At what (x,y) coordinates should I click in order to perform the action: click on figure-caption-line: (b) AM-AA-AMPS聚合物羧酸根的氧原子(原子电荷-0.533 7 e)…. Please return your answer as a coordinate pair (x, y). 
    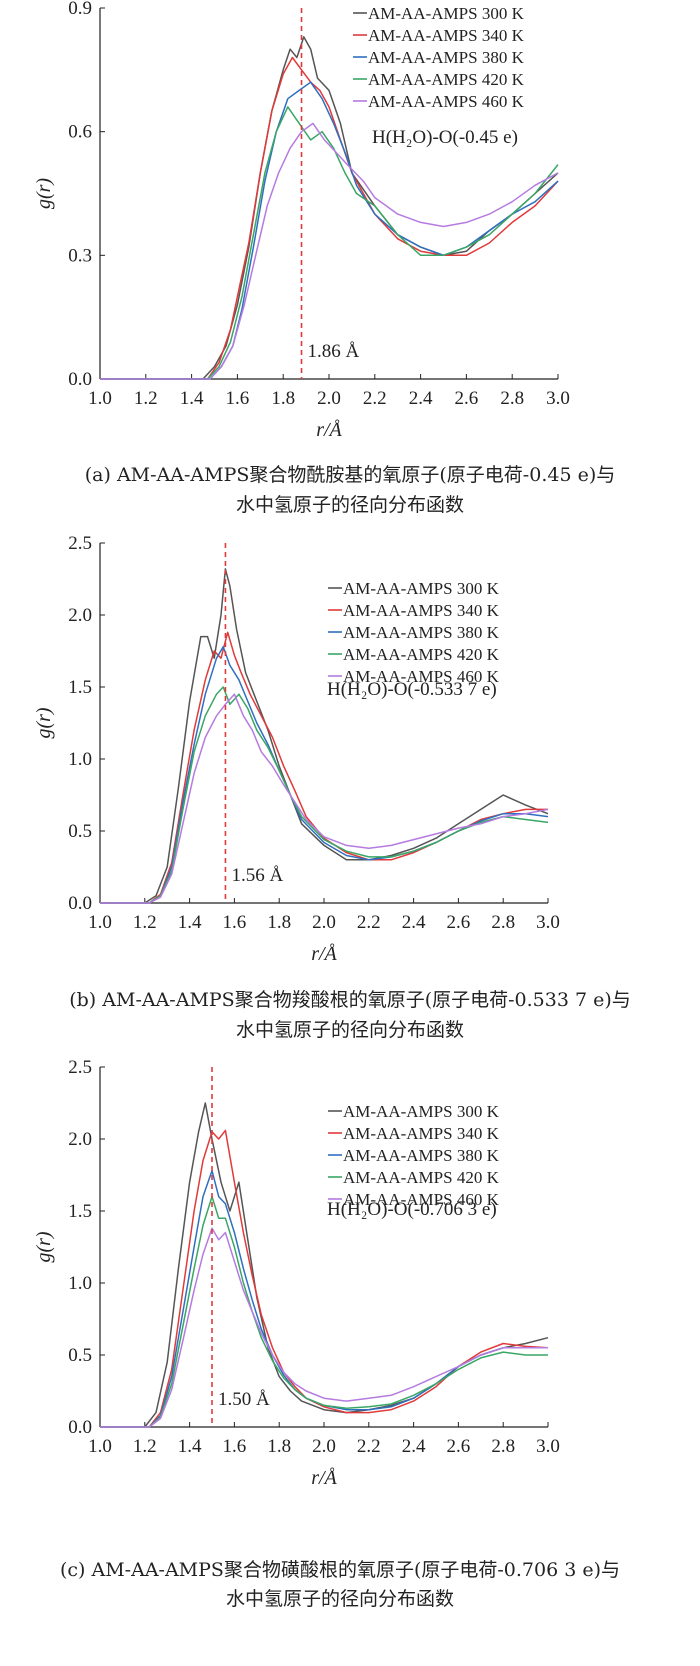
    Looking at the image, I should click on (350, 1000).